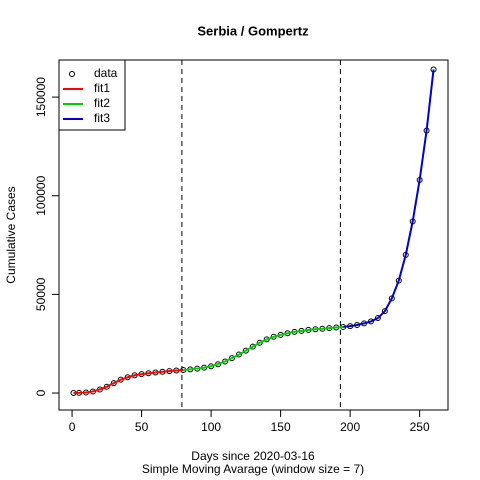 This screenshot has height=480, width=480. I want to click on x-tick-label: 0, so click(72, 427).